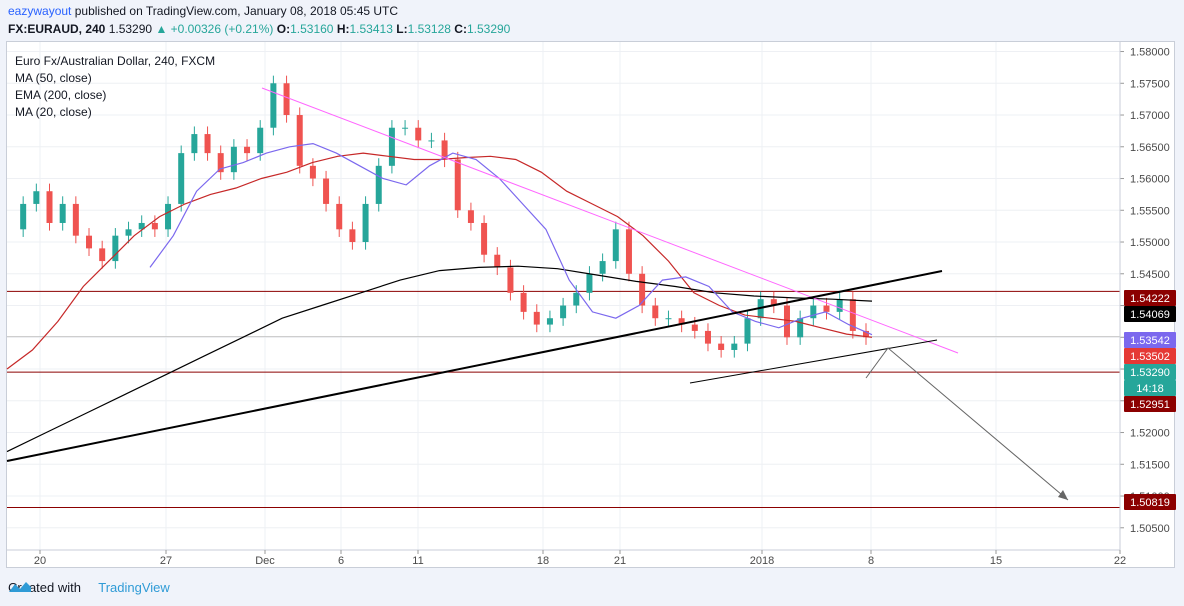 The width and height of the screenshot is (1184, 606). I want to click on projection-path, so click(967, 424).